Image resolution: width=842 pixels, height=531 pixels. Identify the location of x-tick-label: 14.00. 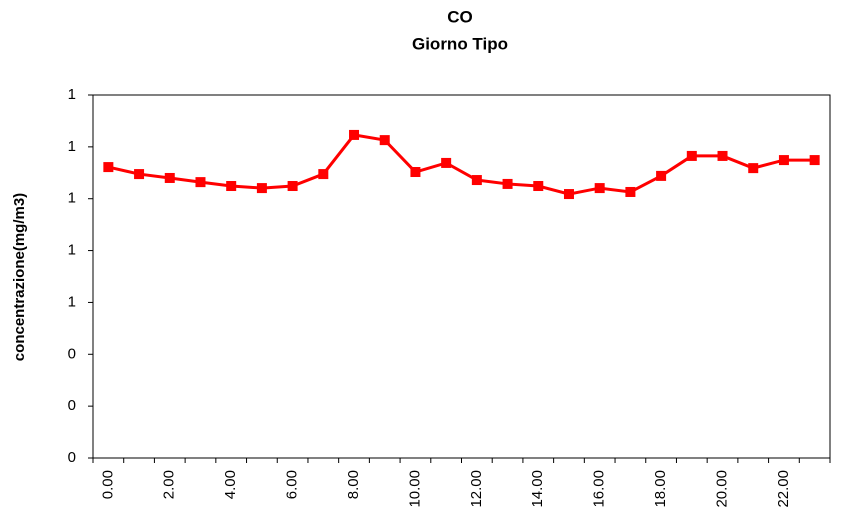
(537, 489).